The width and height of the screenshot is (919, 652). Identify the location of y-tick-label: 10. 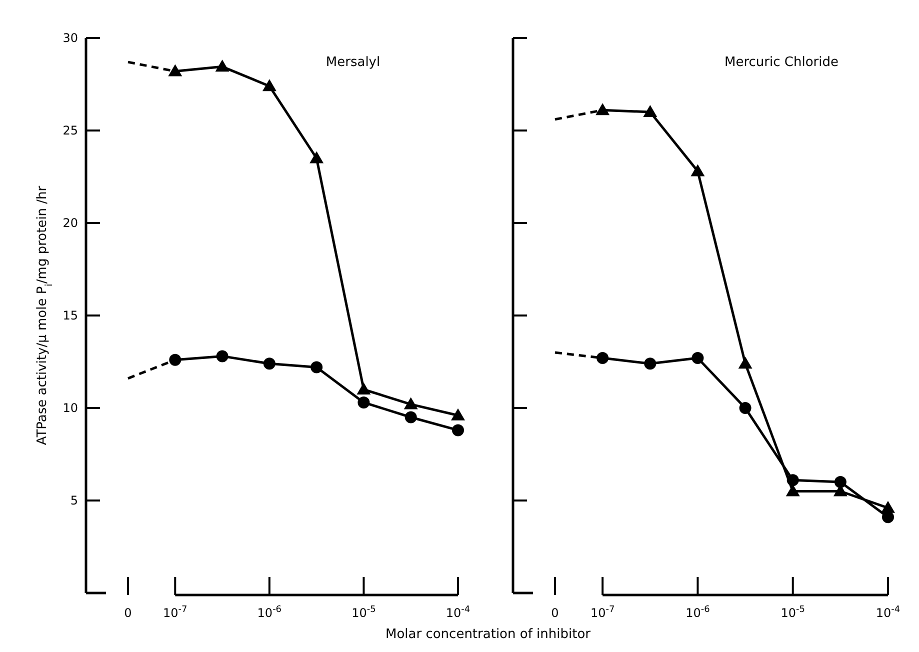
(70, 408).